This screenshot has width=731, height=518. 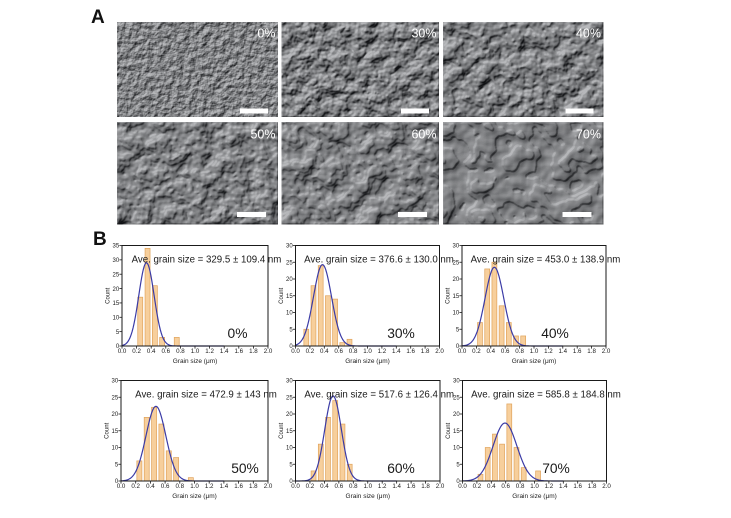 What do you see at coordinates (100, 239) in the screenshot?
I see `svg-text: B` at bounding box center [100, 239].